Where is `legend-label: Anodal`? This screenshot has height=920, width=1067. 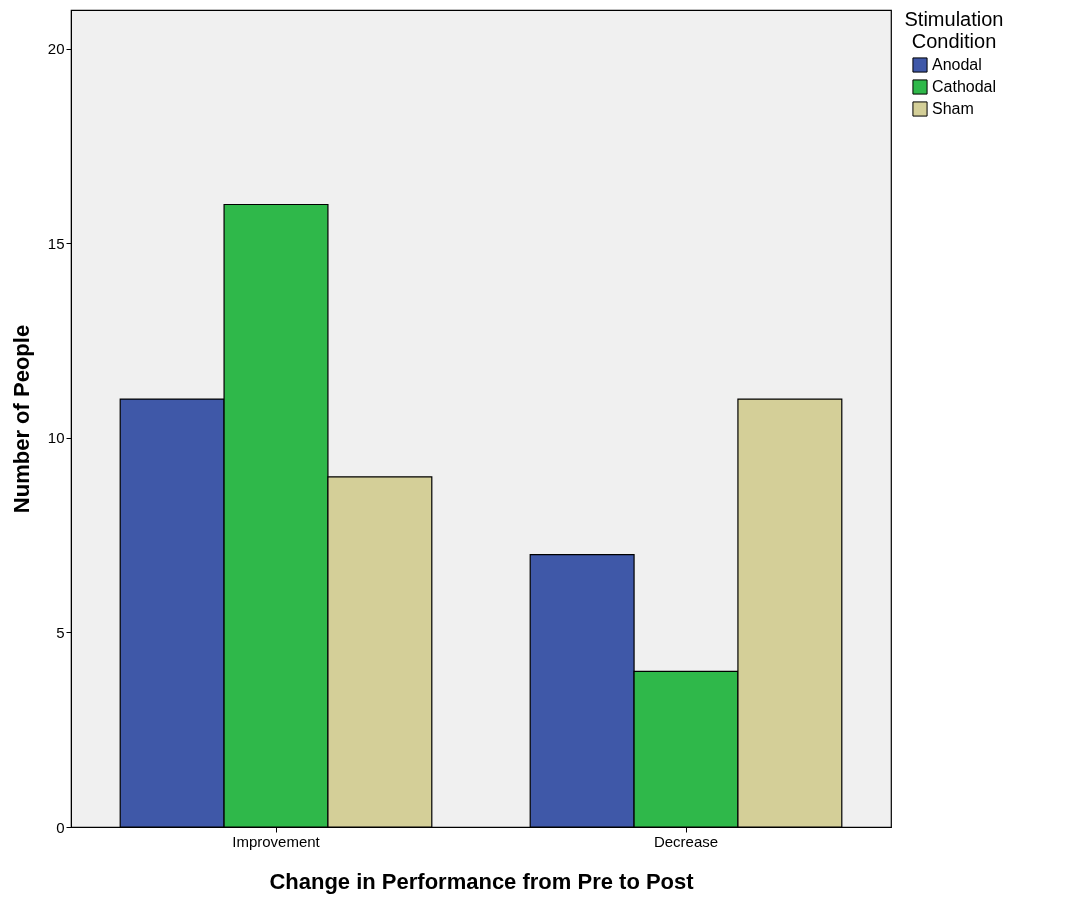 legend-label: Anodal is located at coordinates (957, 64).